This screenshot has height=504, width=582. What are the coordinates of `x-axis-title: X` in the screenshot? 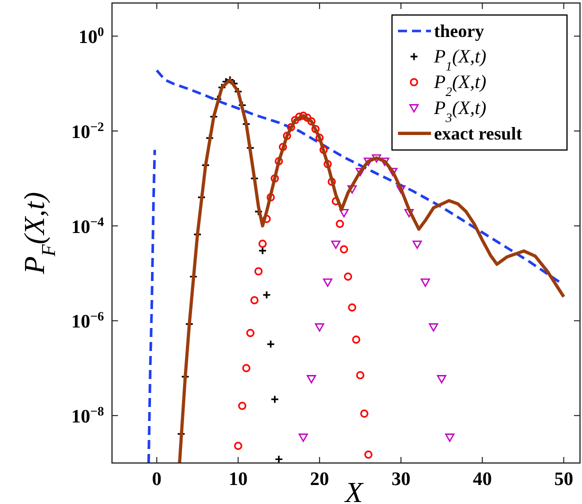 It's located at (354, 490).